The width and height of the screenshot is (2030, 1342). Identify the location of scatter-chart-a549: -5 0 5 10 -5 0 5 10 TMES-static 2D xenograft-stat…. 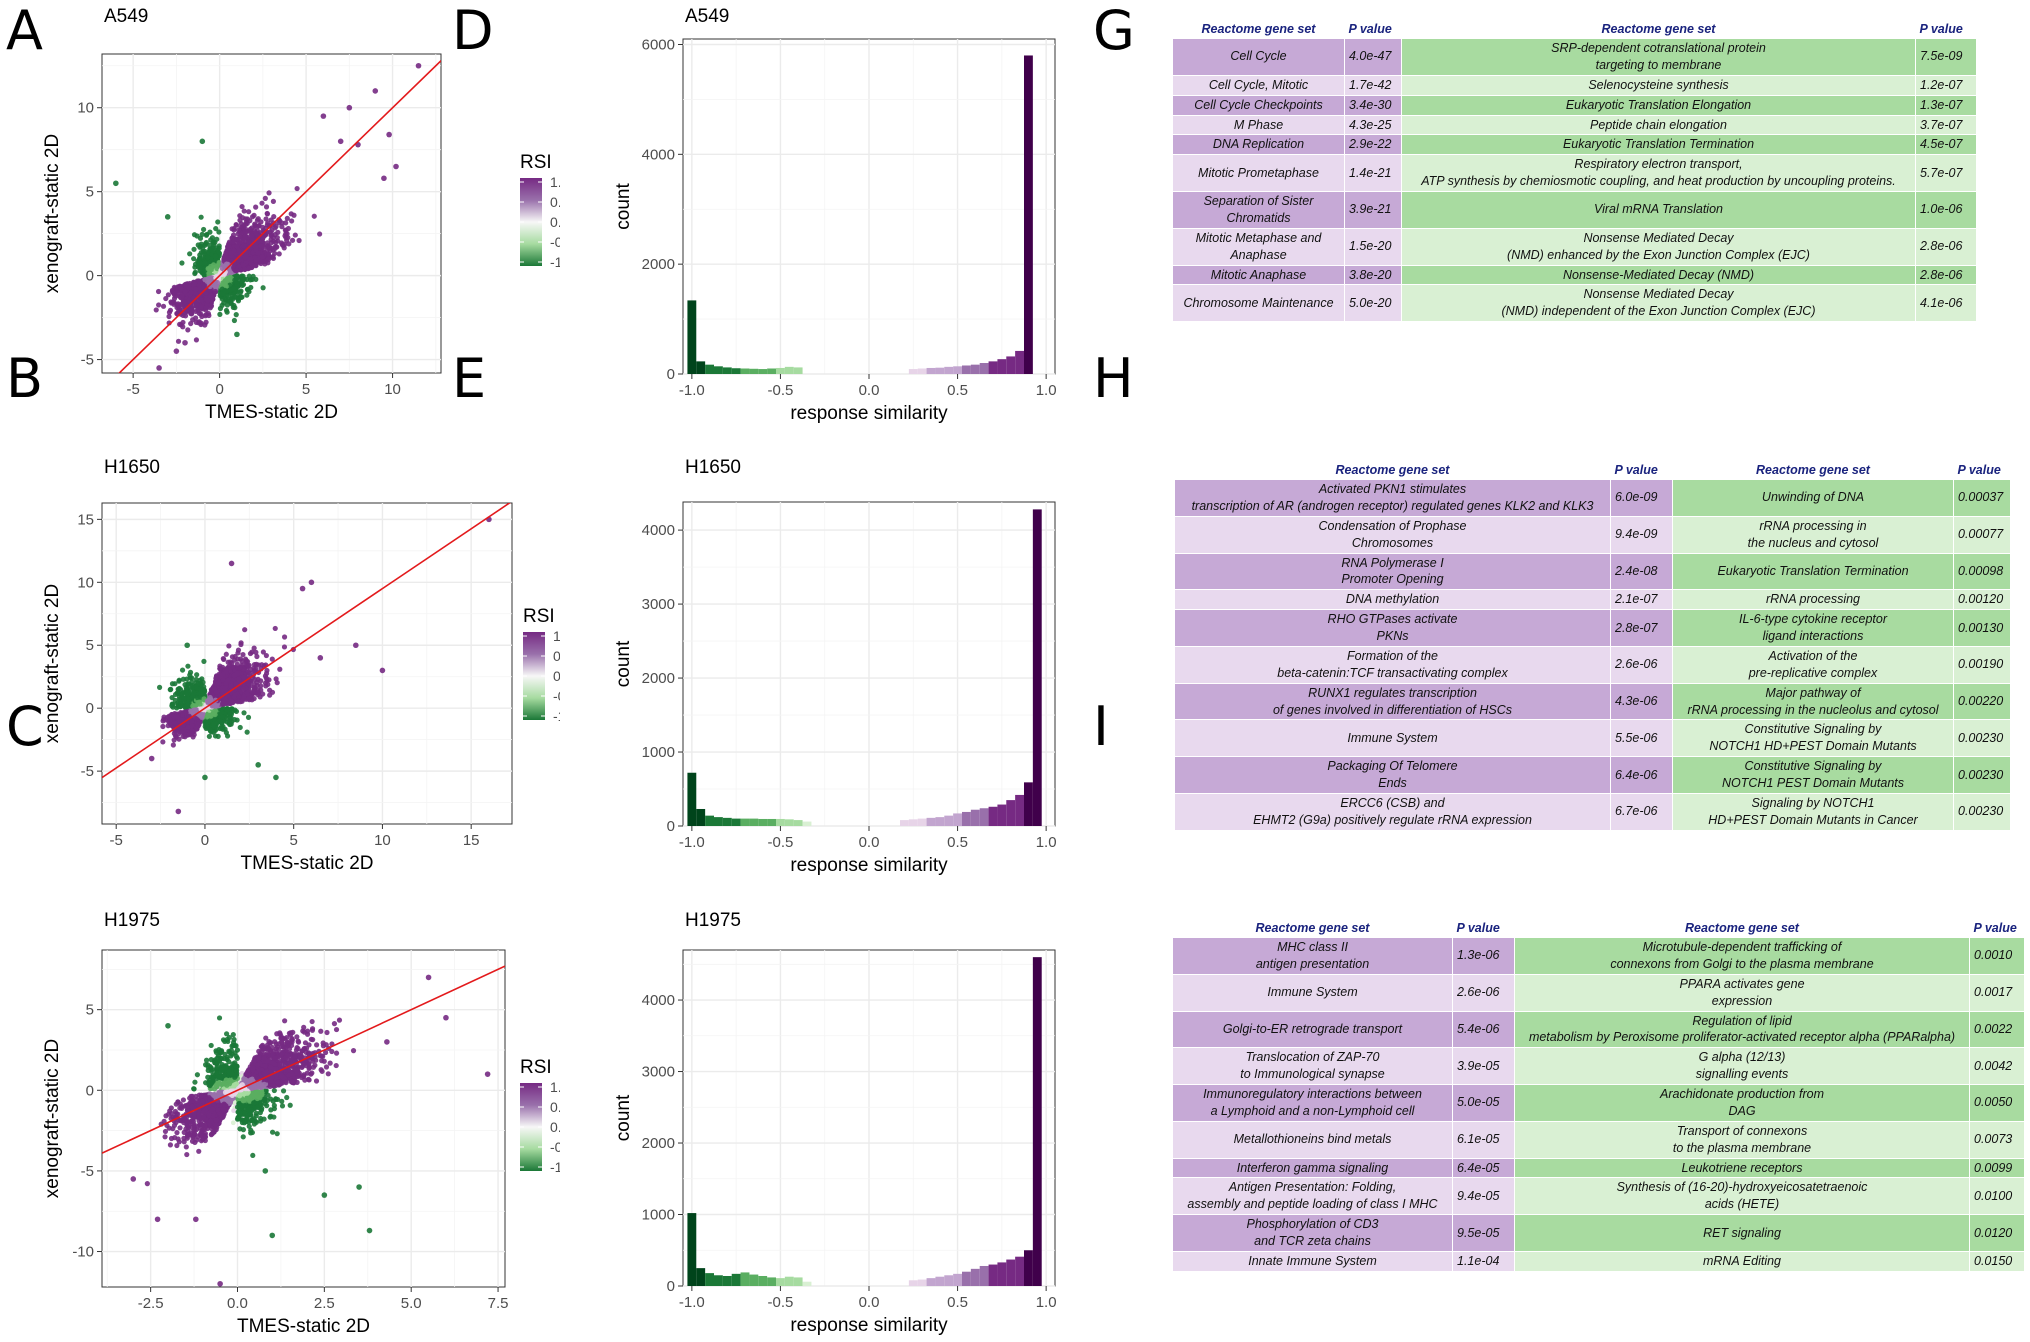
(301, 214).